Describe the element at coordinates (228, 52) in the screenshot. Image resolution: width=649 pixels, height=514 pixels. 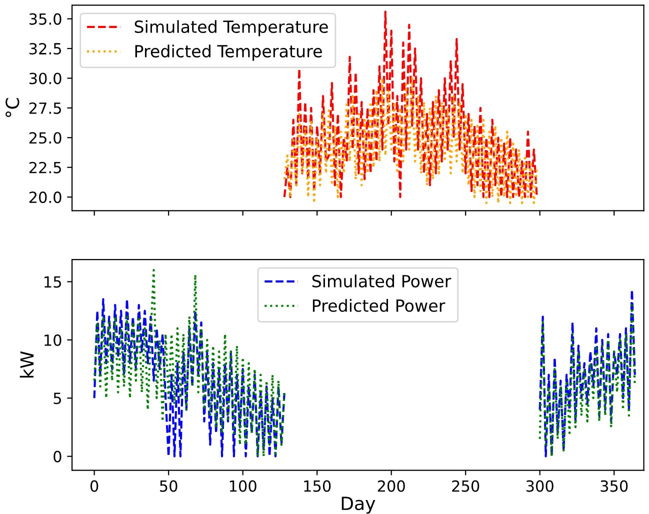
I see `legend-label: Predicted Temperature` at that location.